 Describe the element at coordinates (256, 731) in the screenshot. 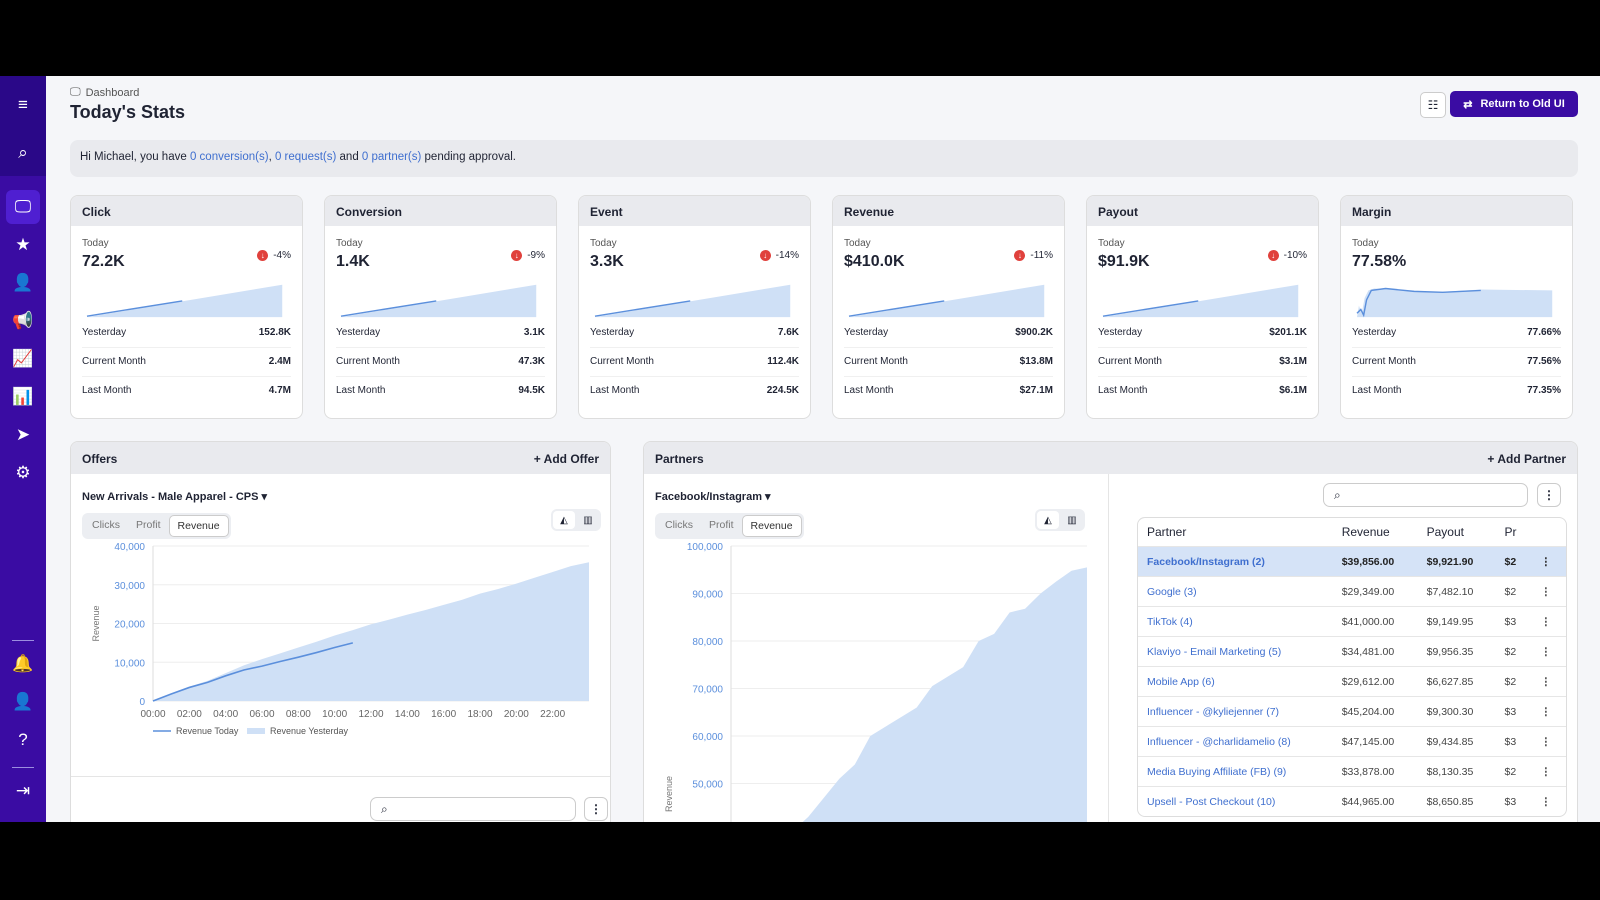

I see `legend-swatch-yesterday` at that location.